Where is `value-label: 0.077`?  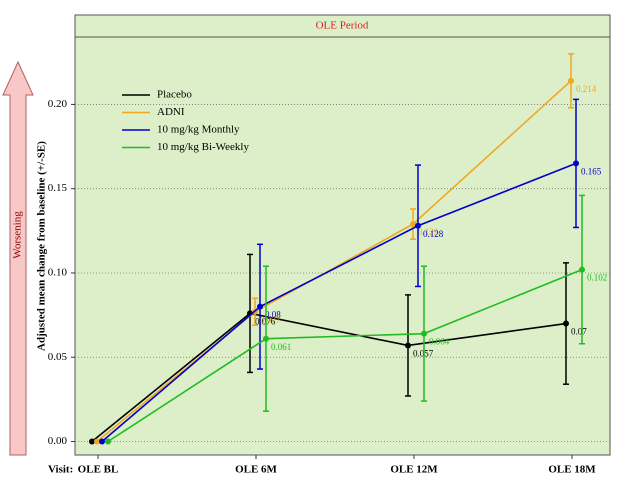 value-label: 0.077 is located at coordinates (270, 320).